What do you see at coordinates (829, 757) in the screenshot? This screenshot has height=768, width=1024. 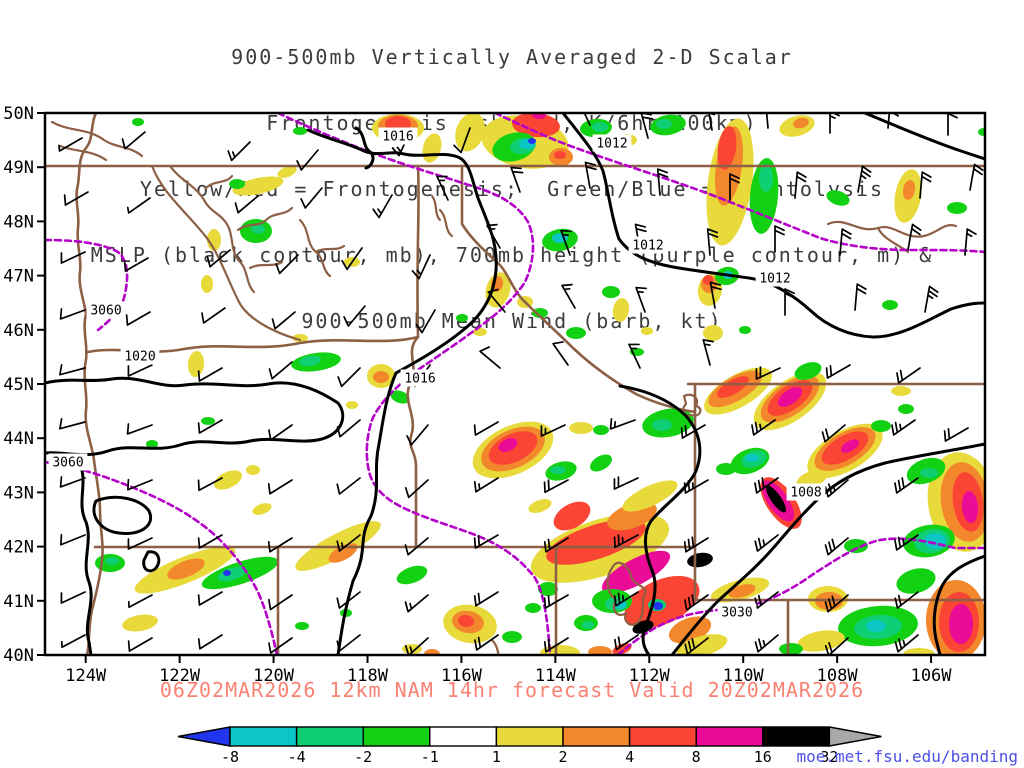 I see `colorbar-tick-label: 32` at bounding box center [829, 757].